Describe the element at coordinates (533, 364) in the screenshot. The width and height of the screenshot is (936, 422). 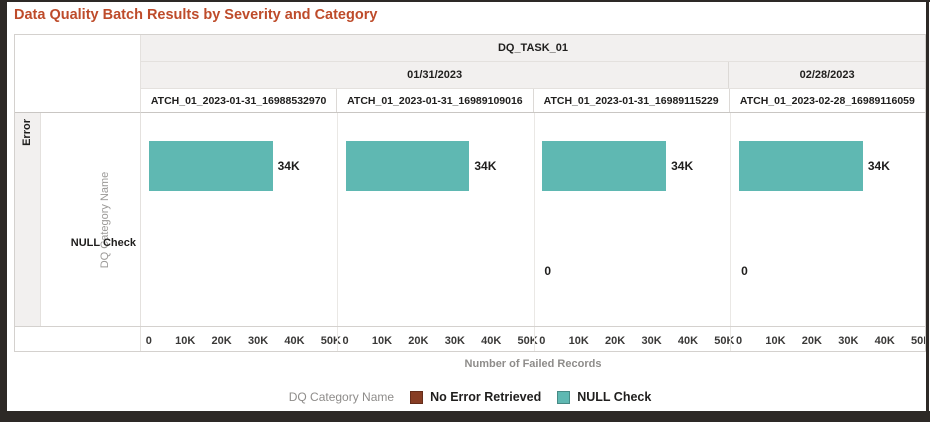
I see `x-axis-title: Number of Failed Records` at that location.